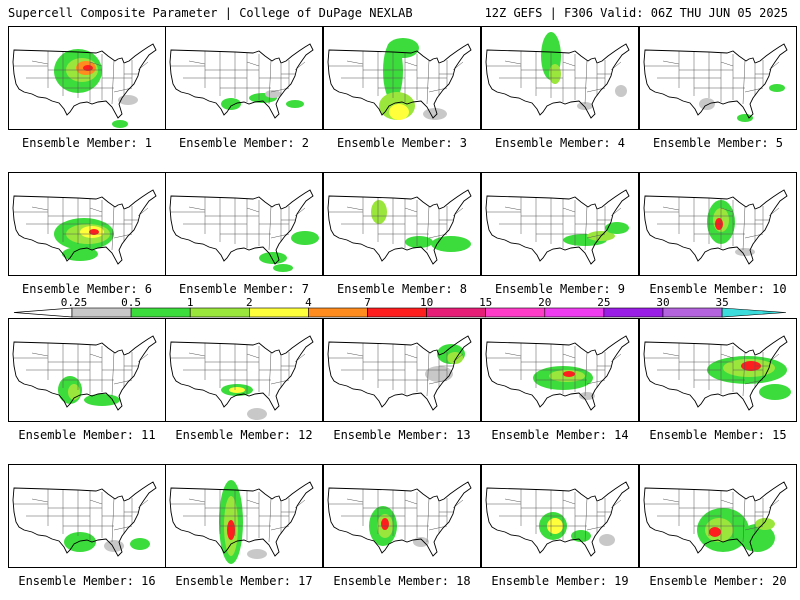  What do you see at coordinates (560, 143) in the screenshot?
I see `ensemble-member-label: Ensemble Member: 4` at bounding box center [560, 143].